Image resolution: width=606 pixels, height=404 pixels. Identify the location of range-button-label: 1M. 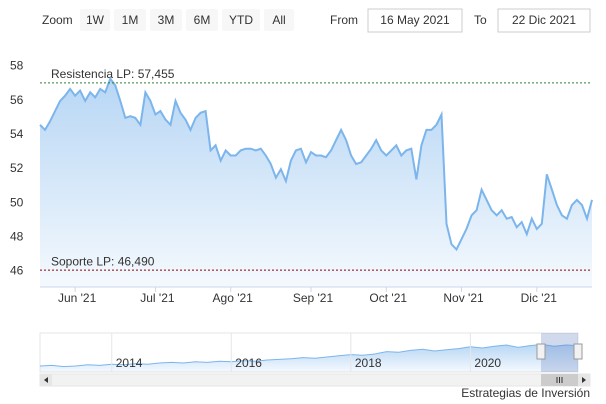
(130, 20).